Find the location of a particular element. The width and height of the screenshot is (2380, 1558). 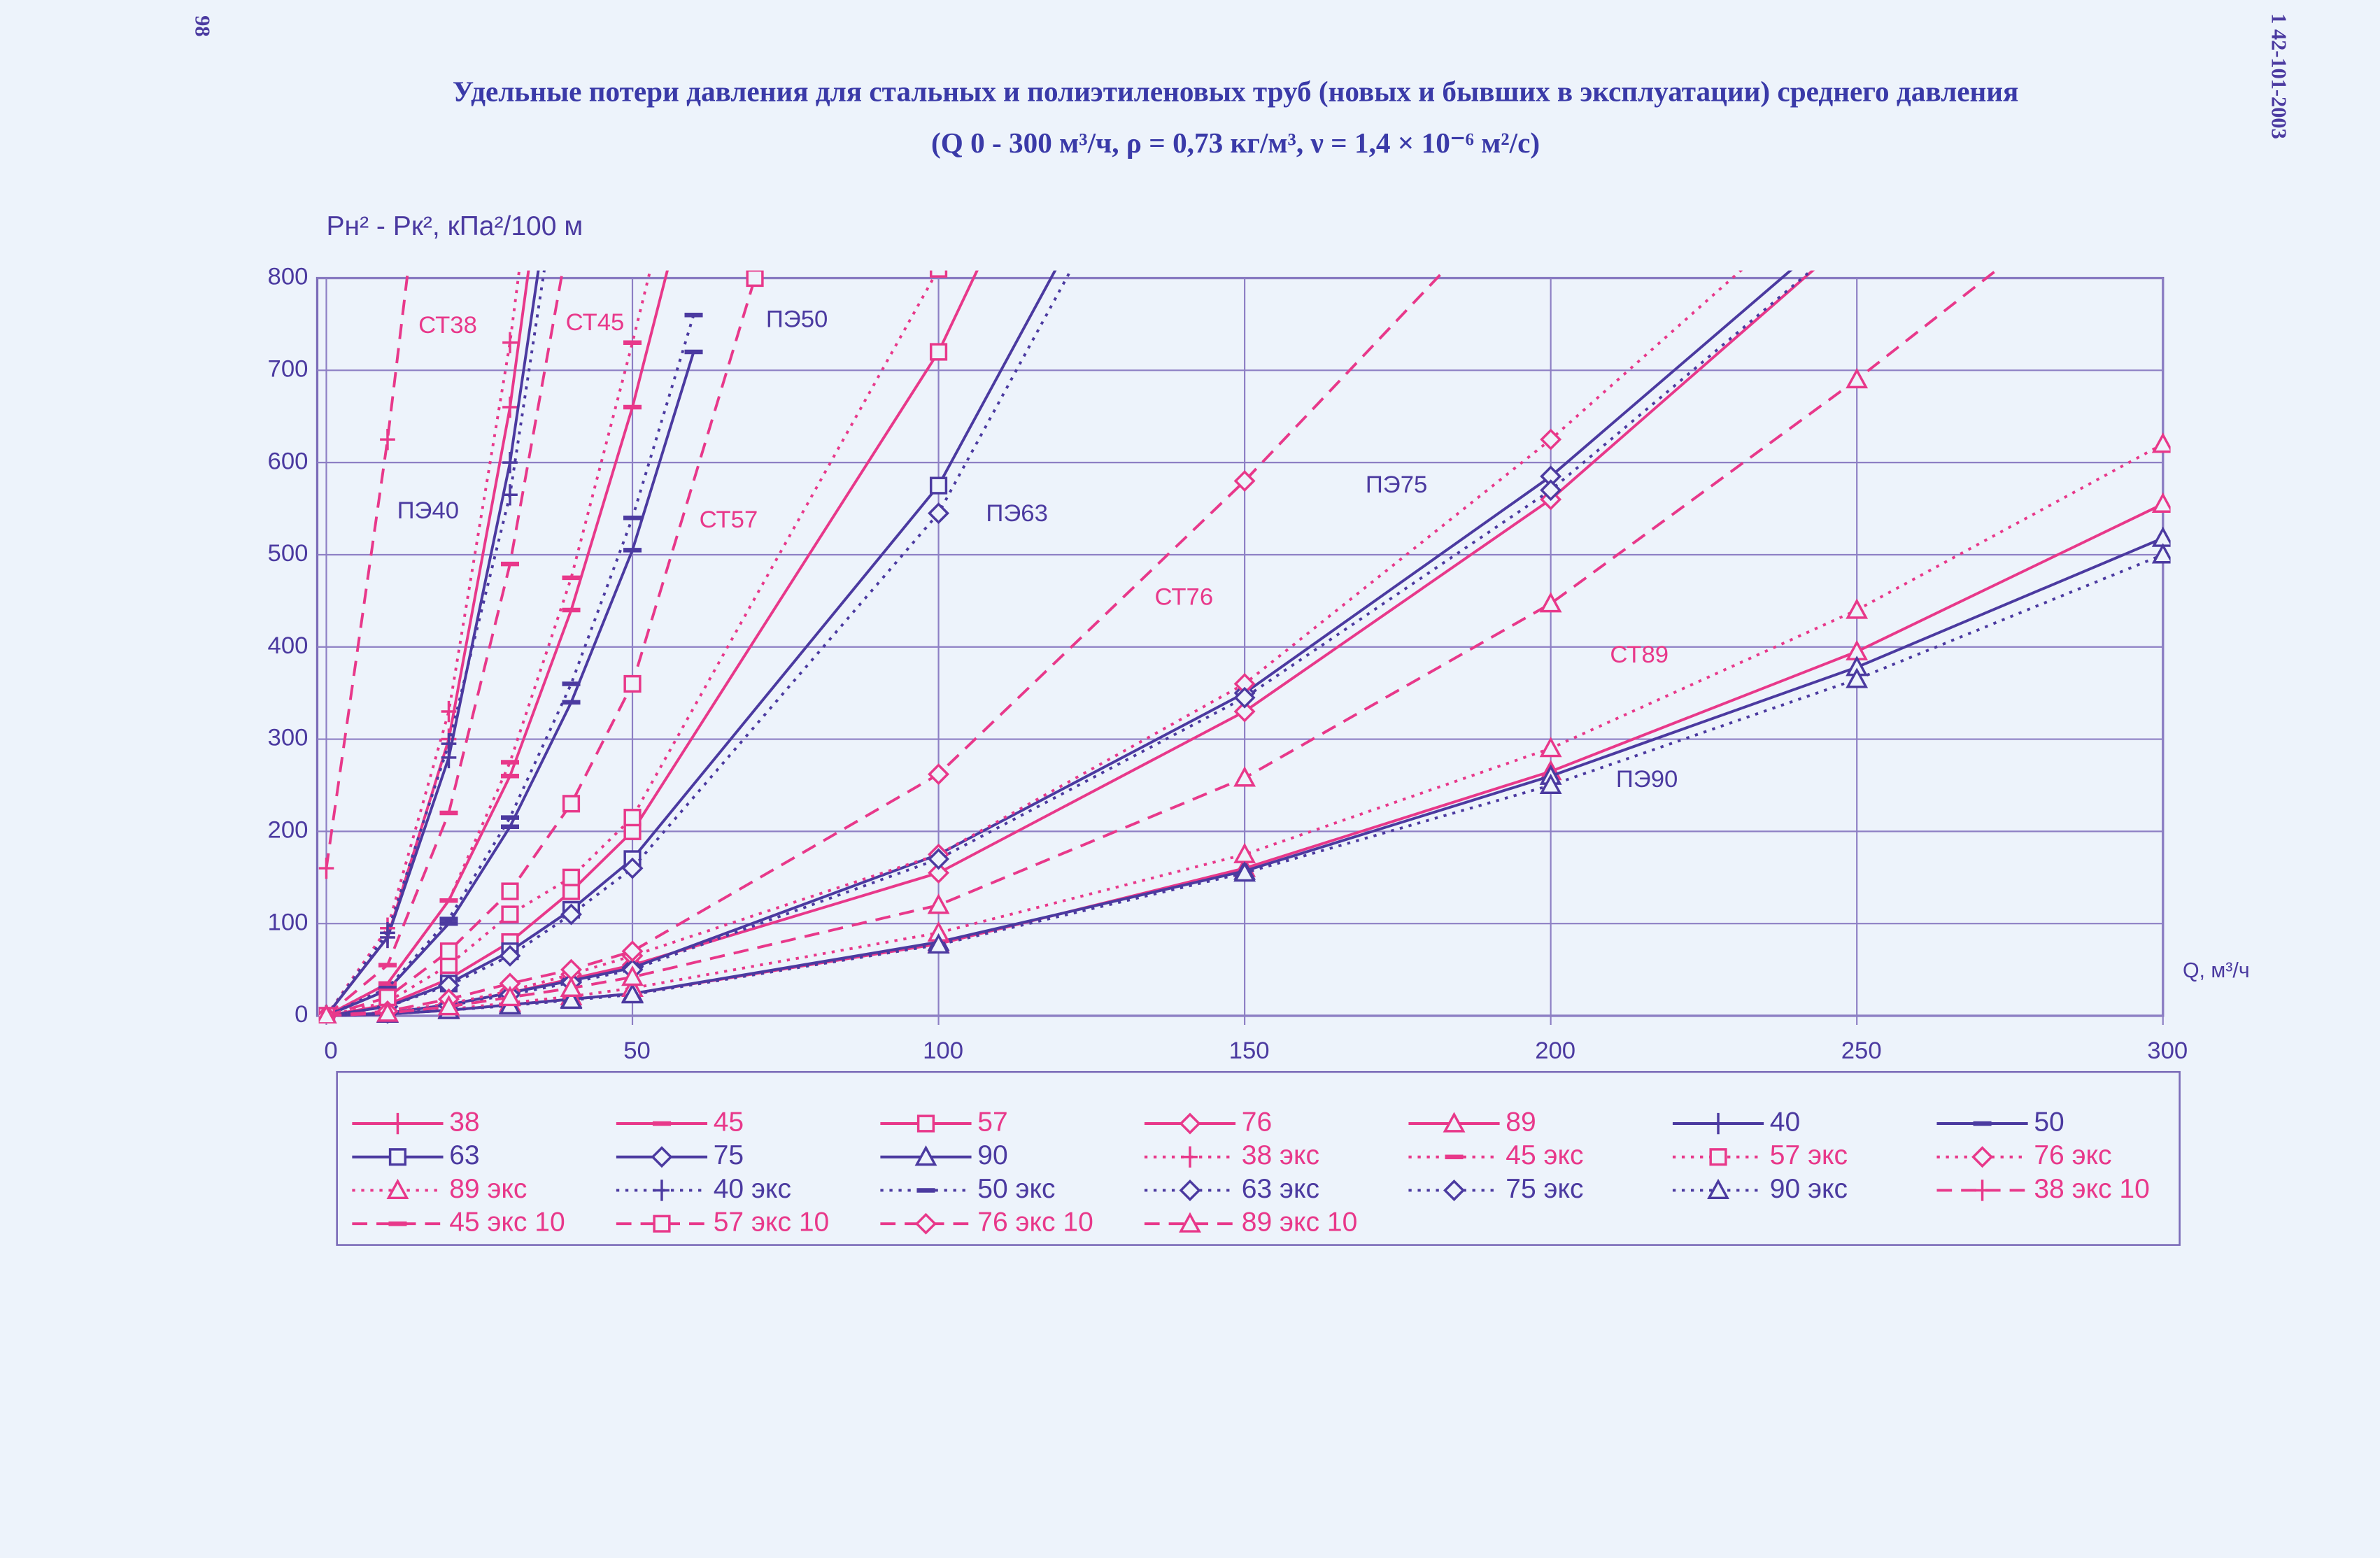

legend-item: 50 экс is located at coordinates (968, 1189).